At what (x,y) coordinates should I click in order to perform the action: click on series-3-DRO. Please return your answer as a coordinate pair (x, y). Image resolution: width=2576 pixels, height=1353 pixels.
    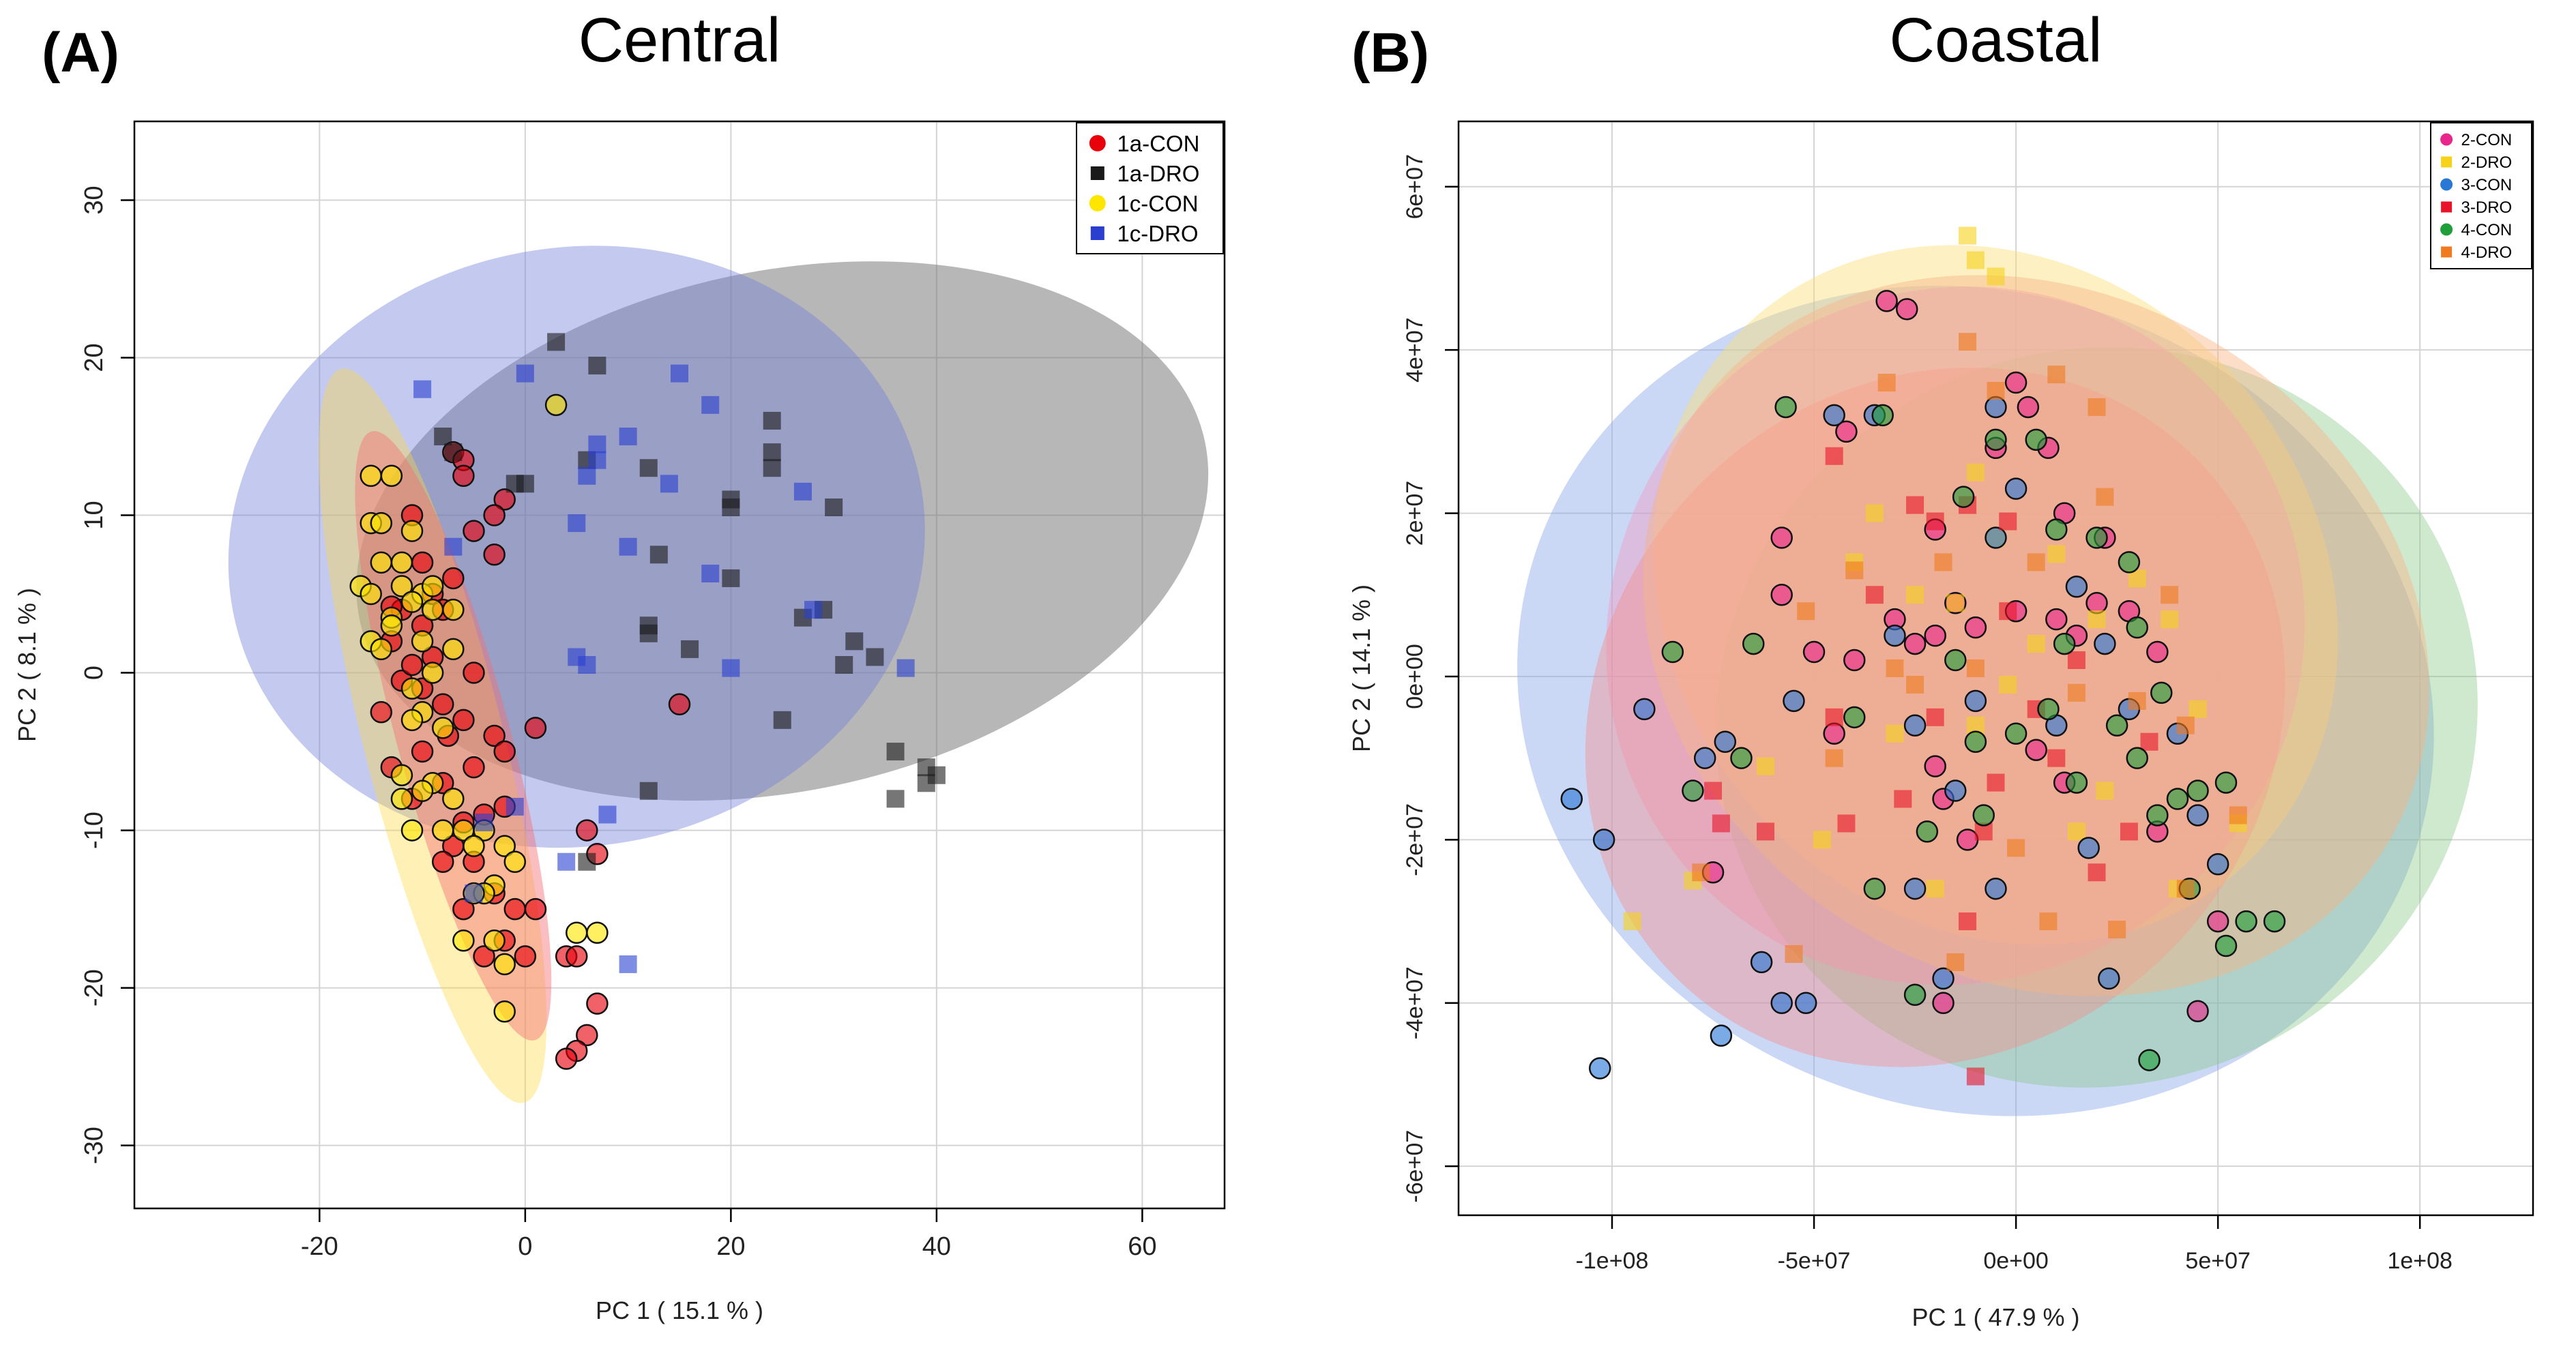
    Looking at the image, I should click on (1931, 767).